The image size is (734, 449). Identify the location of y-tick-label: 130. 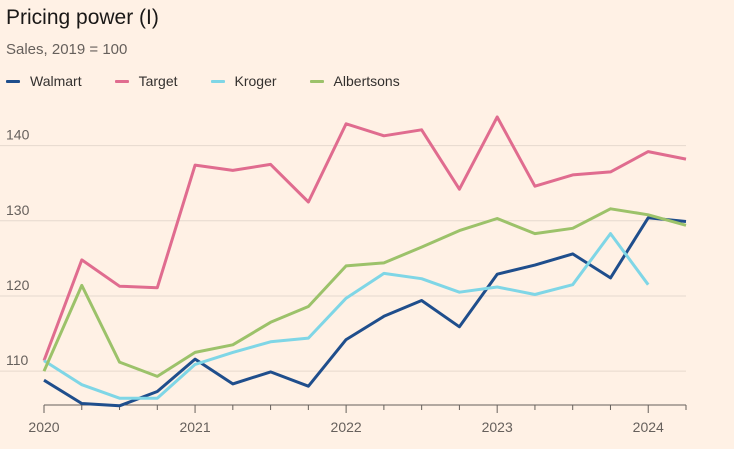
(18, 210).